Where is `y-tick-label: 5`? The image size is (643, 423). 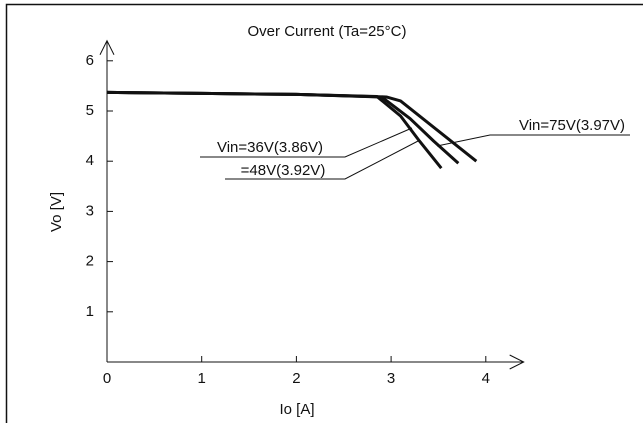
y-tick-label: 5 is located at coordinates (90, 110).